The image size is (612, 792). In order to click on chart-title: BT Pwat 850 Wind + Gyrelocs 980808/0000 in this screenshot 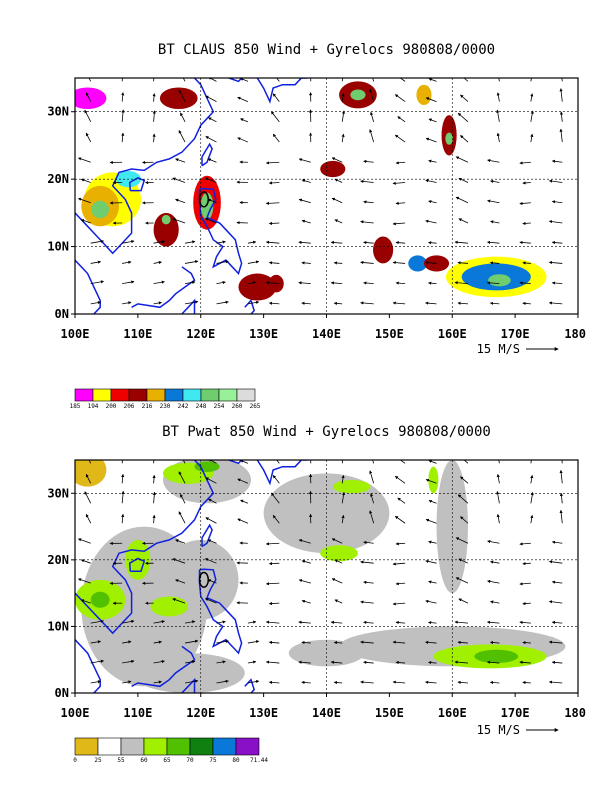, I will do `click(326, 432)`.